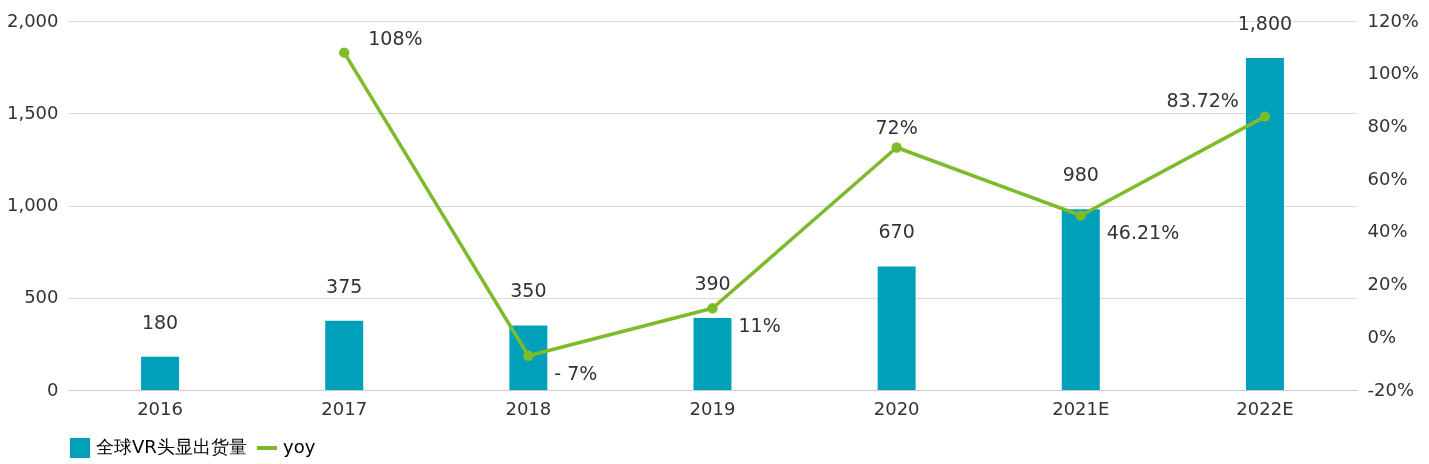 Image resolution: width=1429 pixels, height=464 pixels. Describe the element at coordinates (896, 231) in the screenshot. I see `data-label: 670` at that location.